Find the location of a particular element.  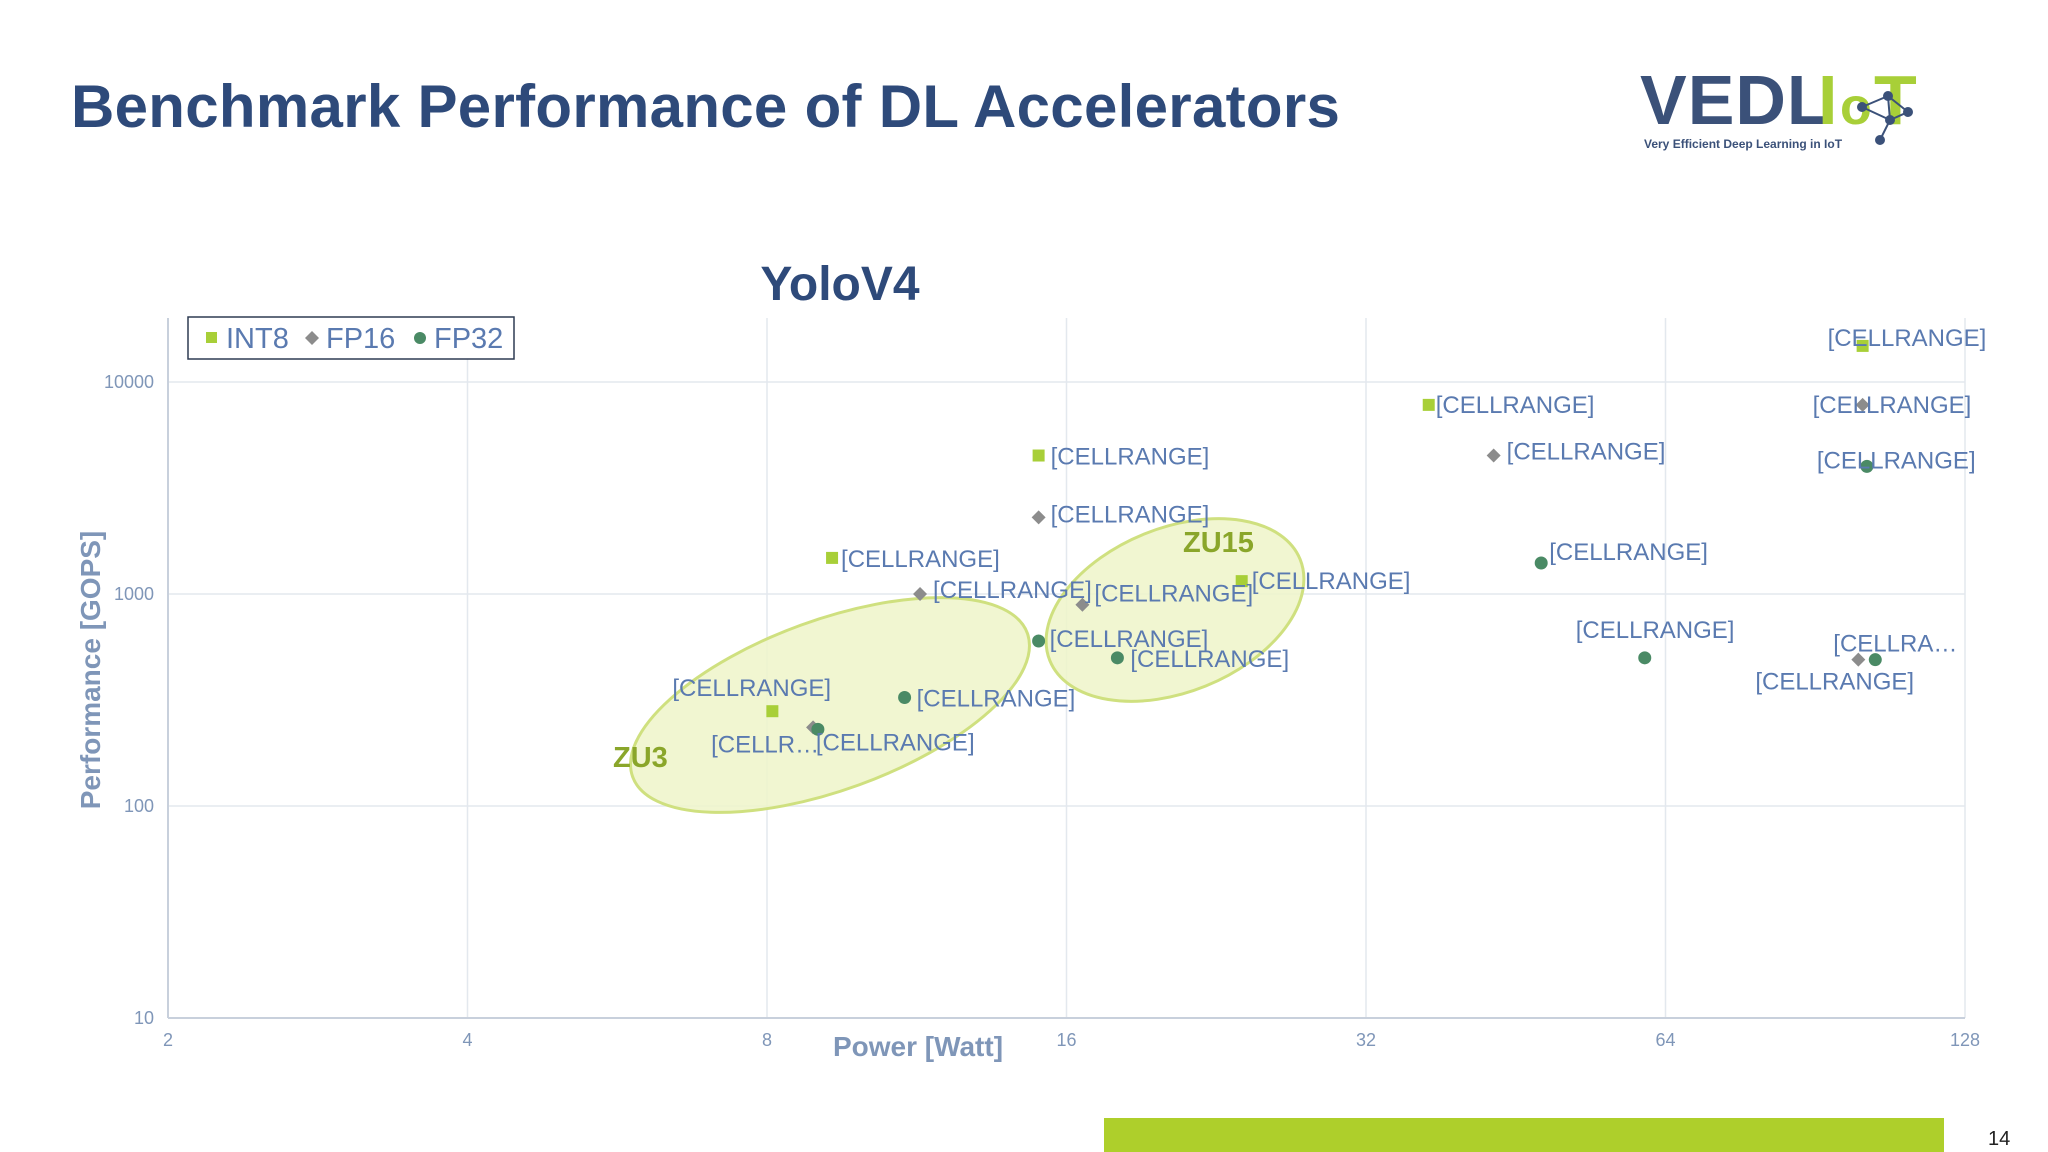

legend-int8-swatch is located at coordinates (211, 337).